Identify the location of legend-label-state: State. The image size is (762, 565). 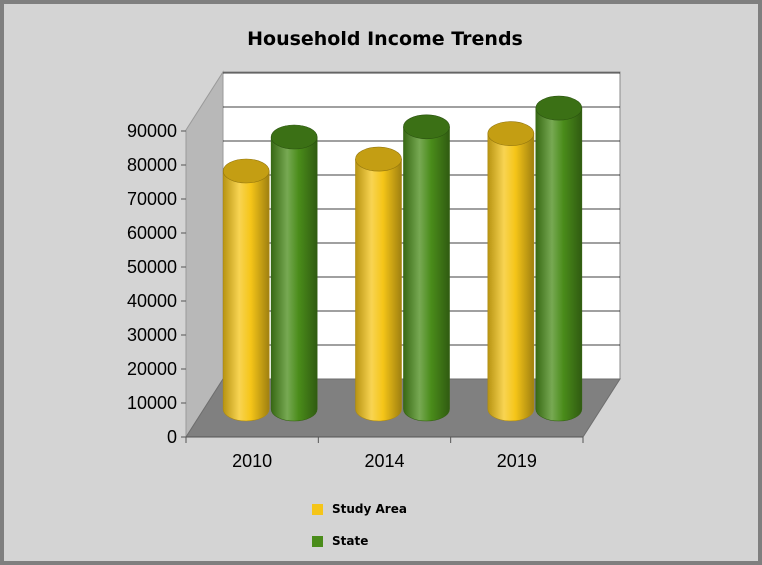
(350, 541).